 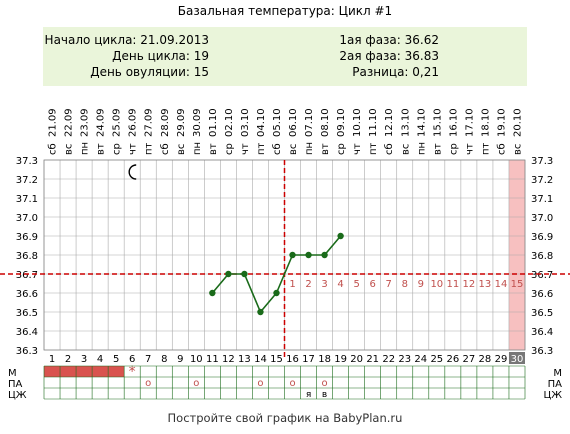 What do you see at coordinates (148, 359) in the screenshot?
I see `day-number-label: 7` at bounding box center [148, 359].